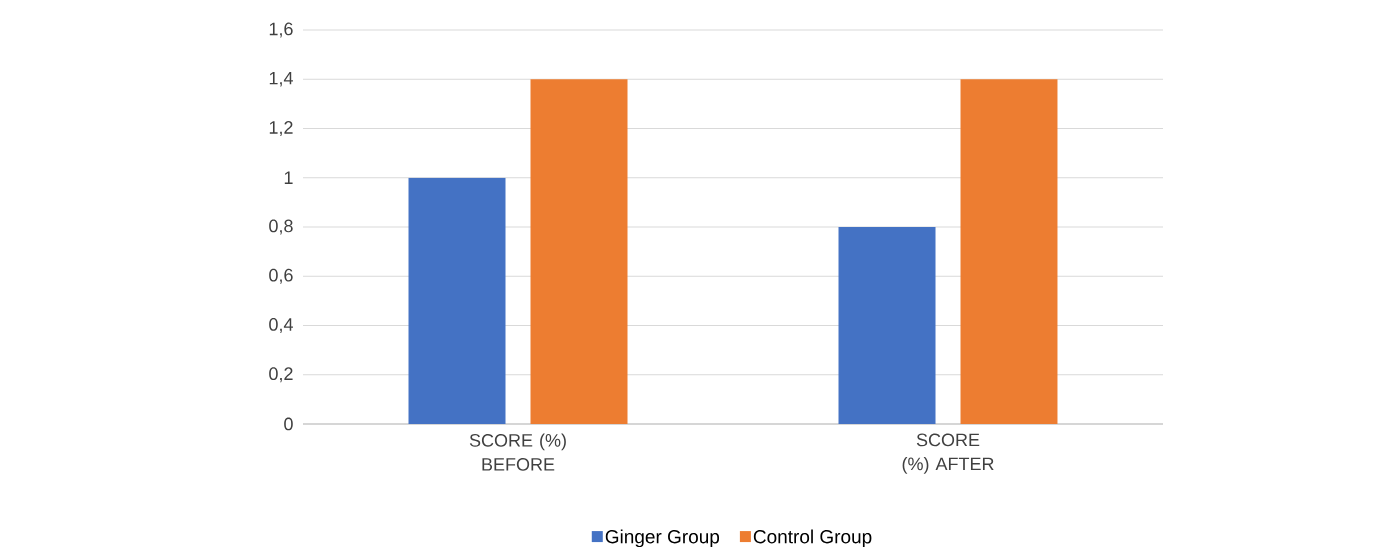 The height and width of the screenshot is (547, 1397). I want to click on y-tick-label: 0, so click(288, 424).